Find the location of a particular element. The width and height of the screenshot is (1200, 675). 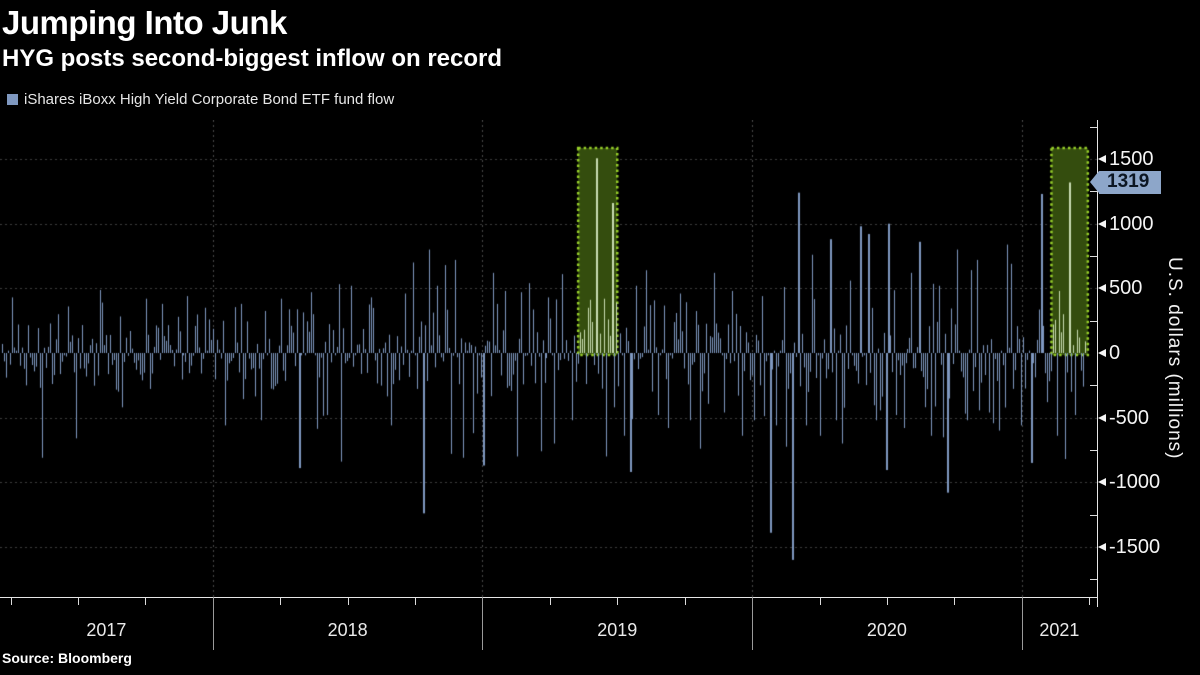

source-note: Source: Bloomberg is located at coordinates (67, 658).